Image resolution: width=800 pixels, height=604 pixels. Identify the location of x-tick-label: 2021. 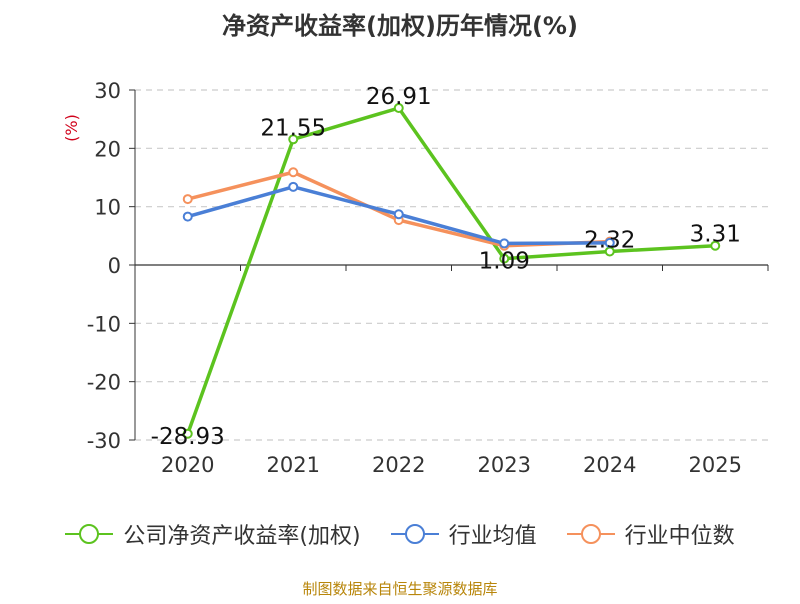
(293, 465).